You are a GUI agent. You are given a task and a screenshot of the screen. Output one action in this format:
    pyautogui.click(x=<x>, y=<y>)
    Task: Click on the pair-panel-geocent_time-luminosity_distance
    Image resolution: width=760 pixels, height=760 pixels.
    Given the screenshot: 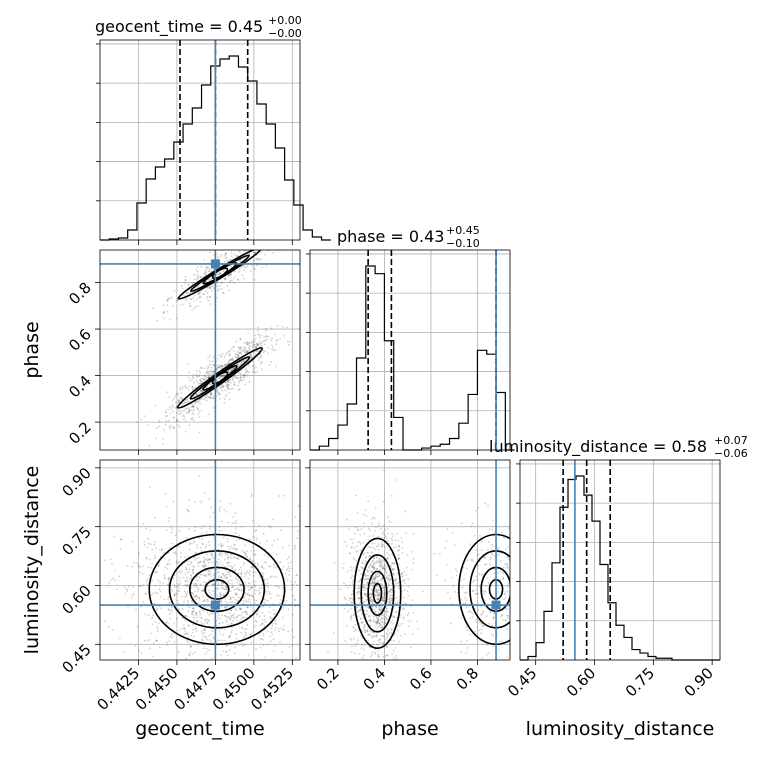 What is the action you would take?
    pyautogui.click(x=207, y=560)
    